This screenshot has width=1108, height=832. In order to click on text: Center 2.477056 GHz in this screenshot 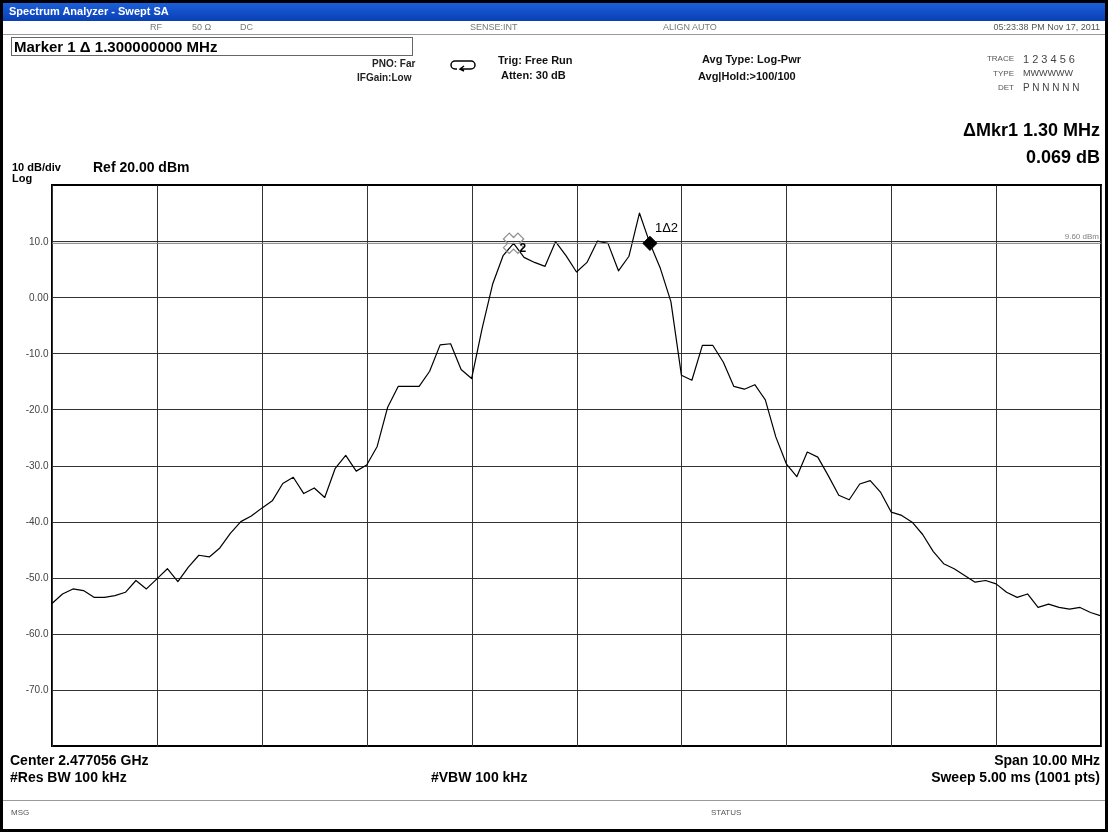, I will do `click(79, 760)`.